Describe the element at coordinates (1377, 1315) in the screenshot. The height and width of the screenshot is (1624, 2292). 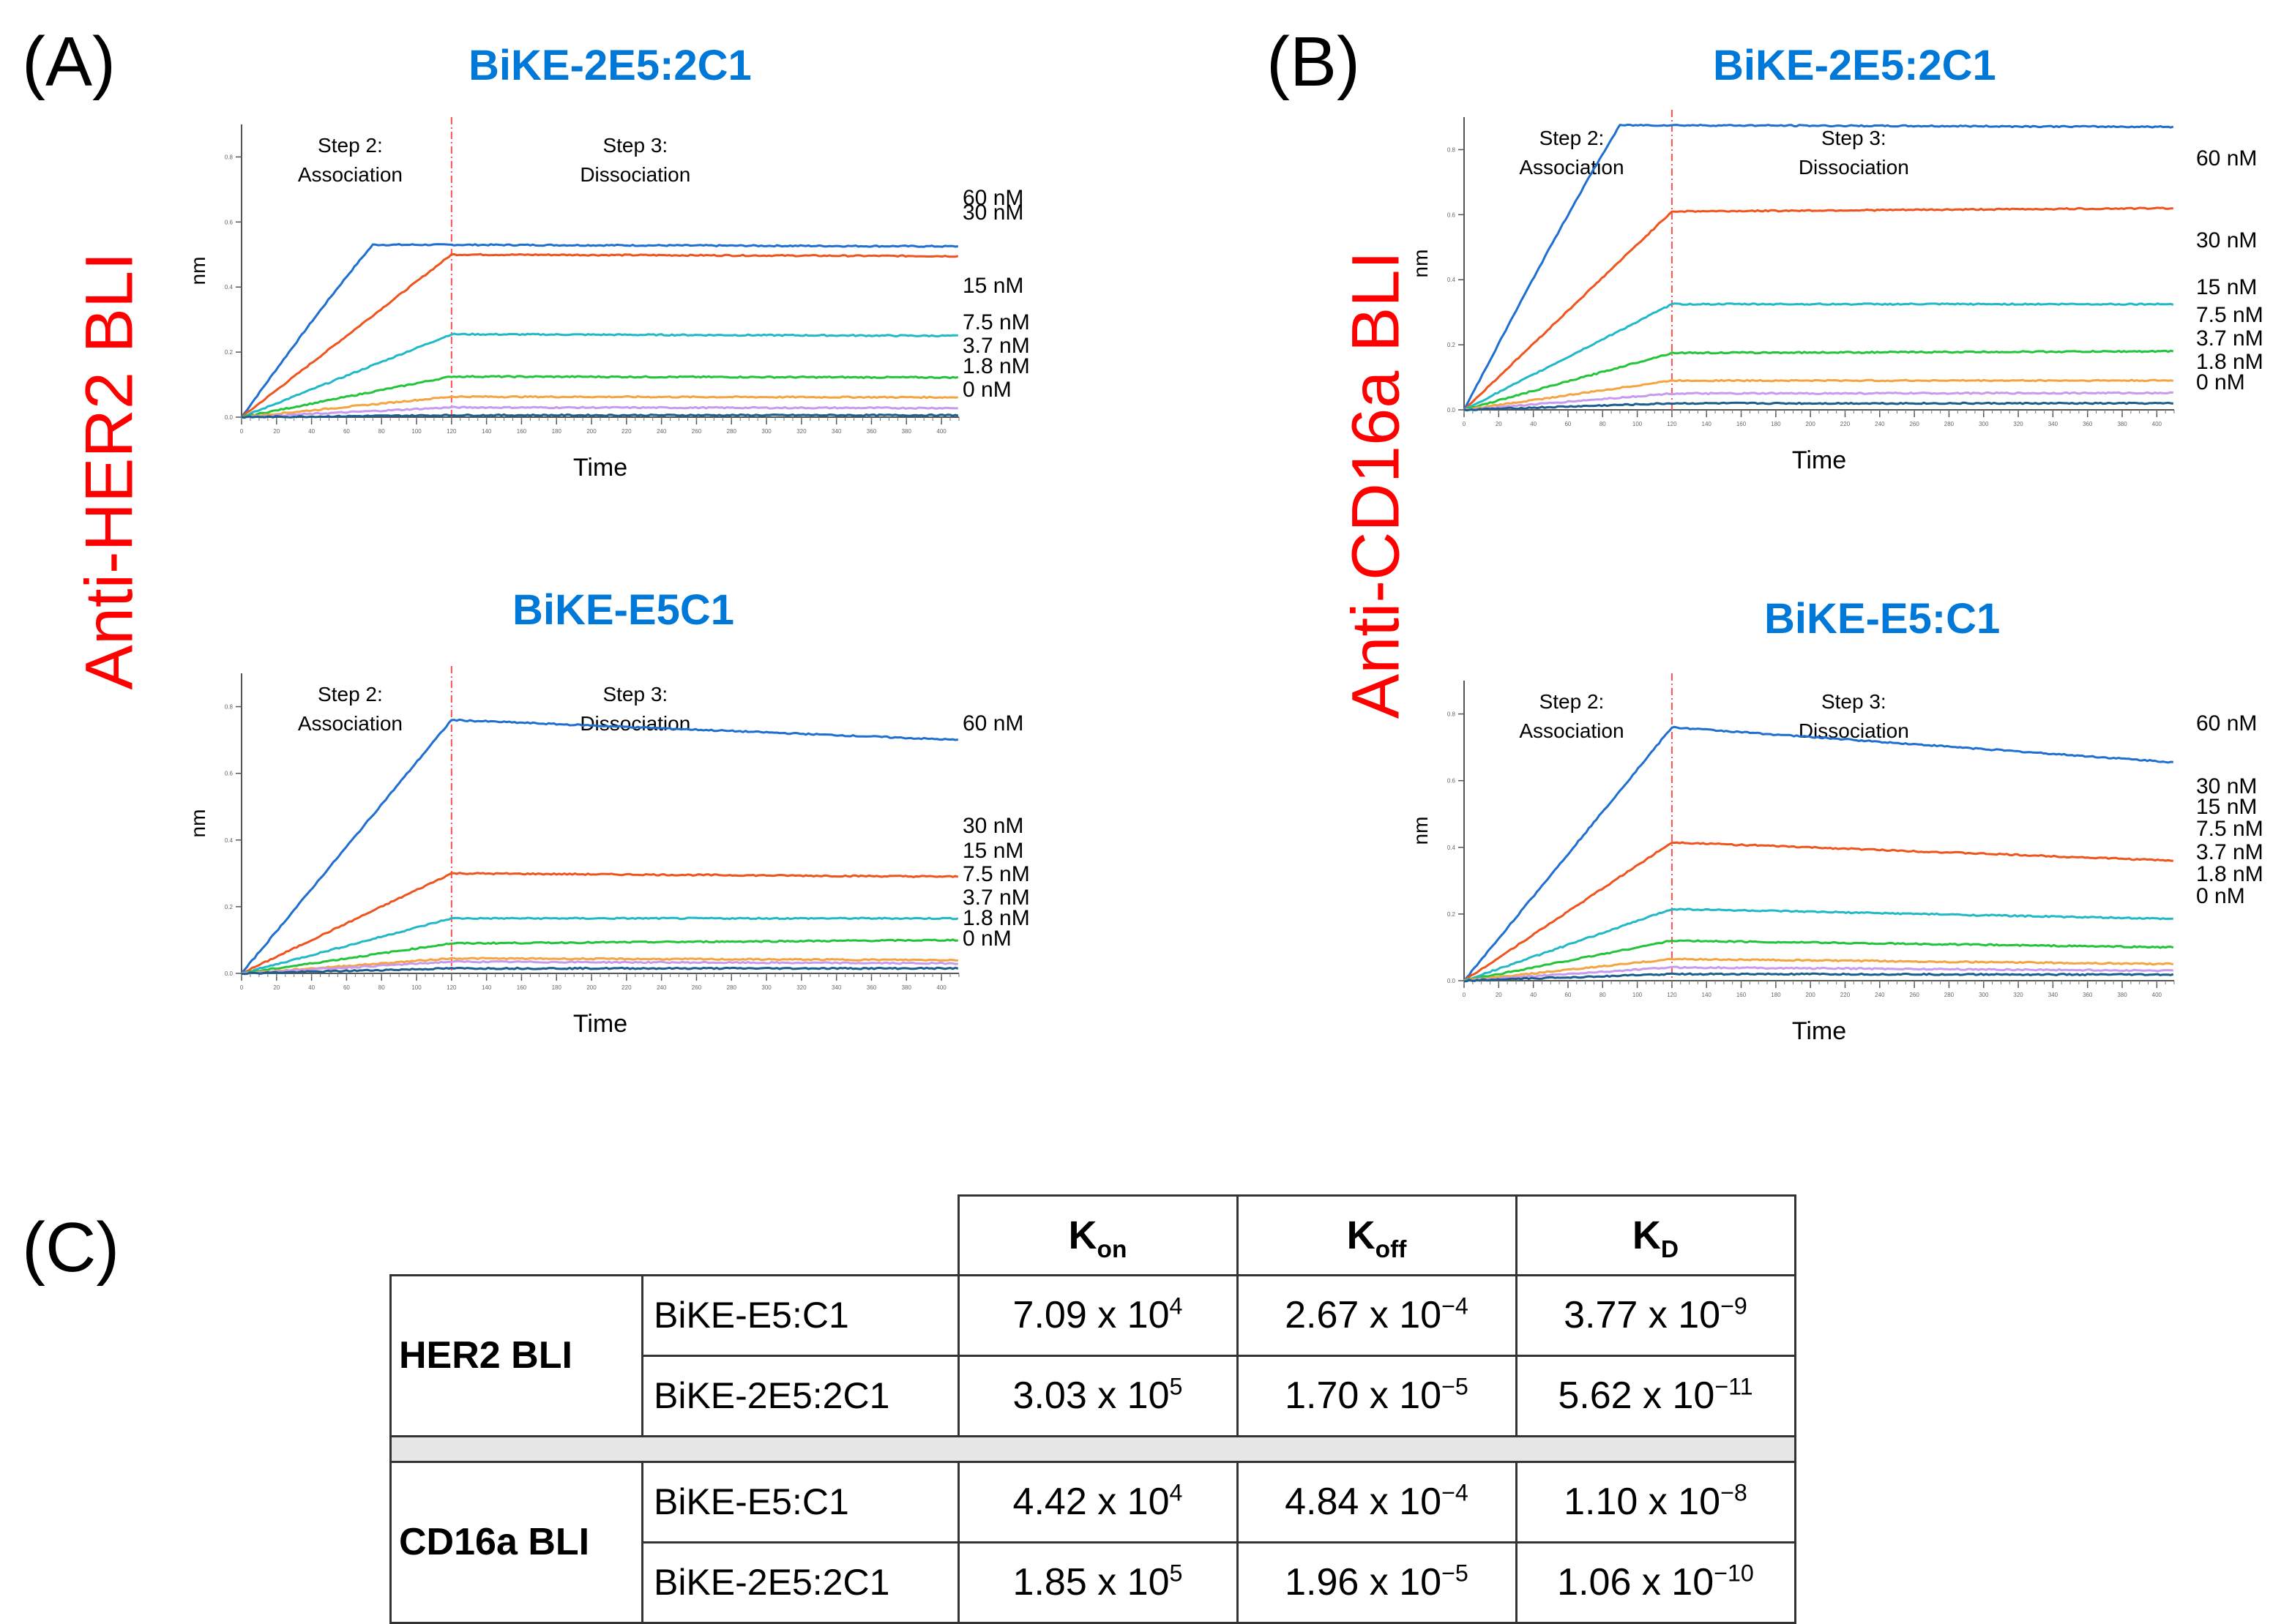
I see `cell-koff: 2.67 x 10⁻⁴` at that location.